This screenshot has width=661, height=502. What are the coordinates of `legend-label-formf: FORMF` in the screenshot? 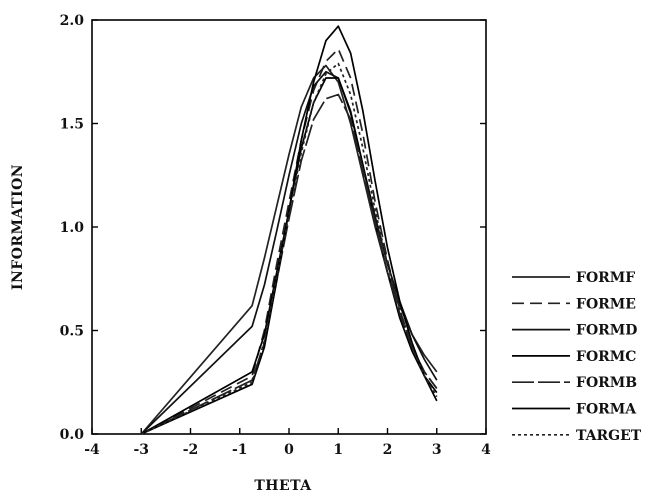 It's located at (605, 278).